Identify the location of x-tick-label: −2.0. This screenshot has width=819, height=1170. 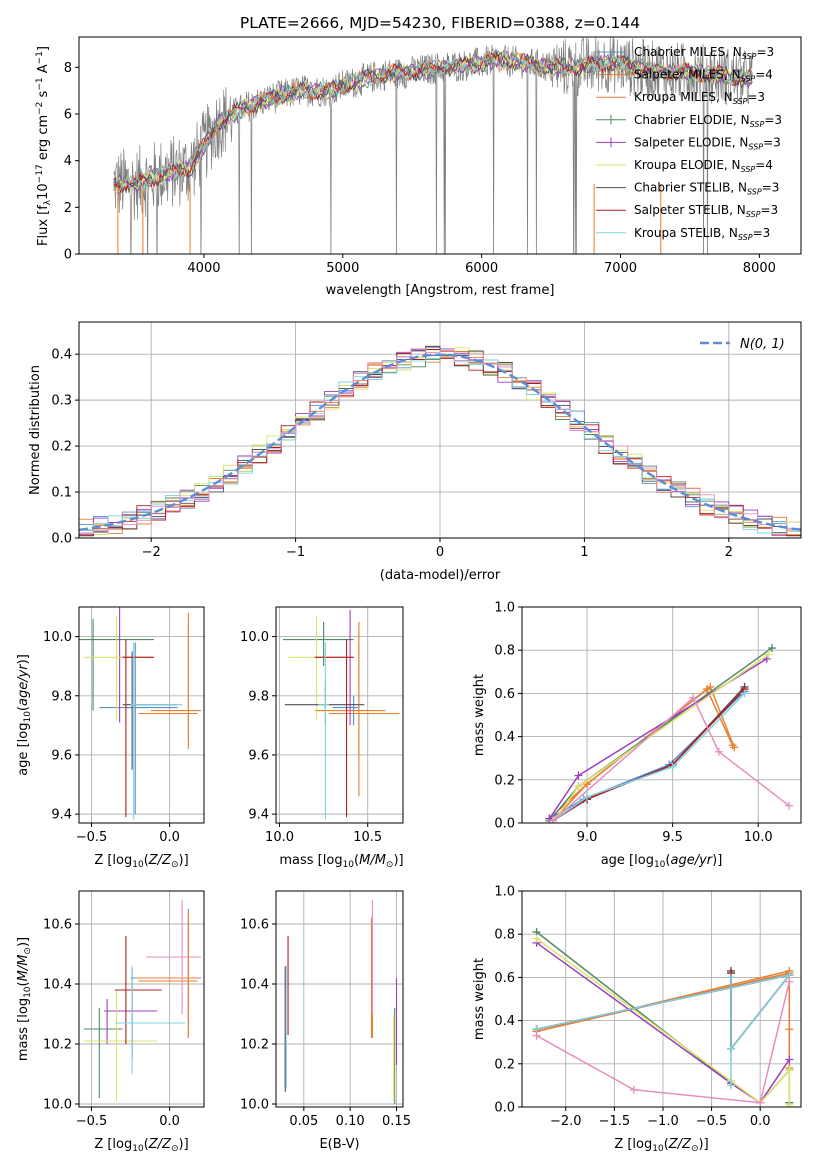
(566, 1121).